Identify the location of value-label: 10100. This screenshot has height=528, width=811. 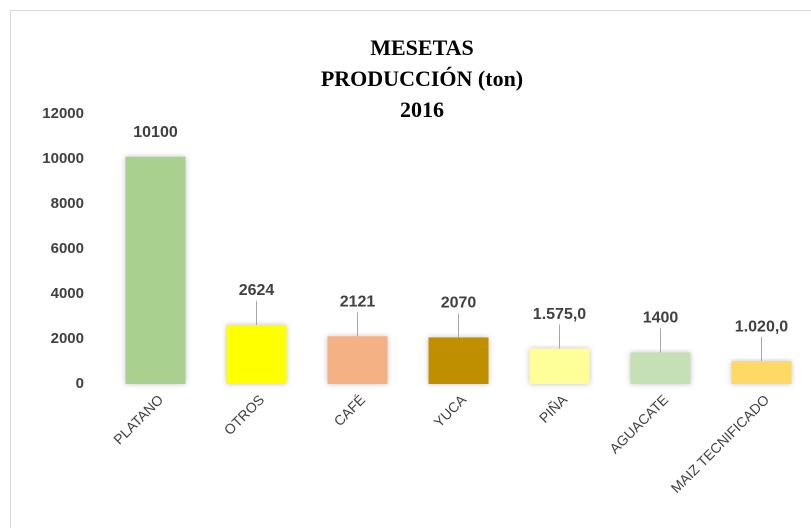
(155, 132).